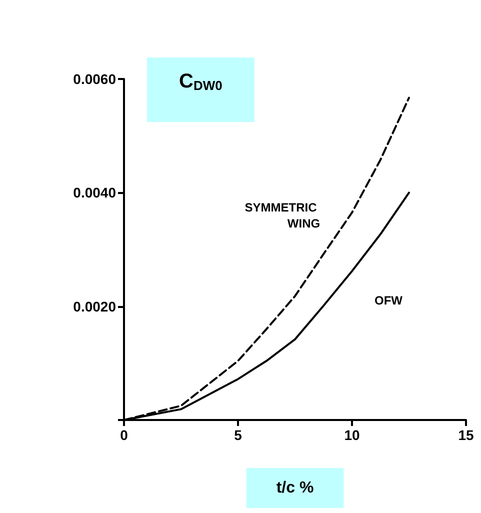  Describe the element at coordinates (282, 215) in the screenshot. I see `series-label: SYMMETRIC WING` at that location.